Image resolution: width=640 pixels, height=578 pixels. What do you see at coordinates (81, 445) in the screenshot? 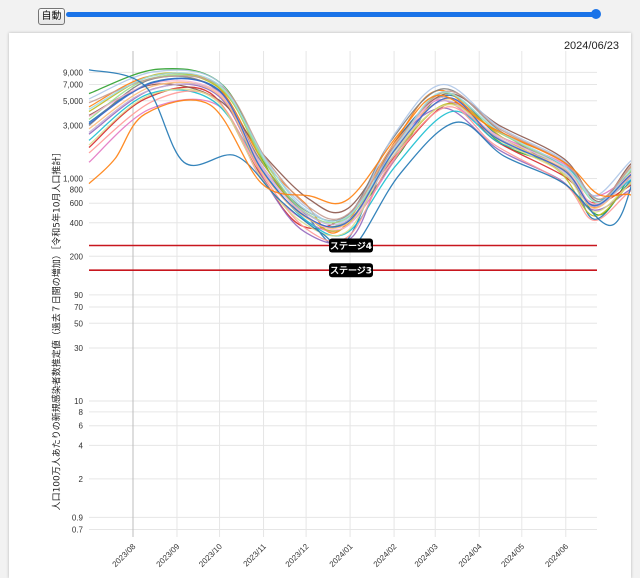
I see `y-tick-label: 4` at bounding box center [81, 445].